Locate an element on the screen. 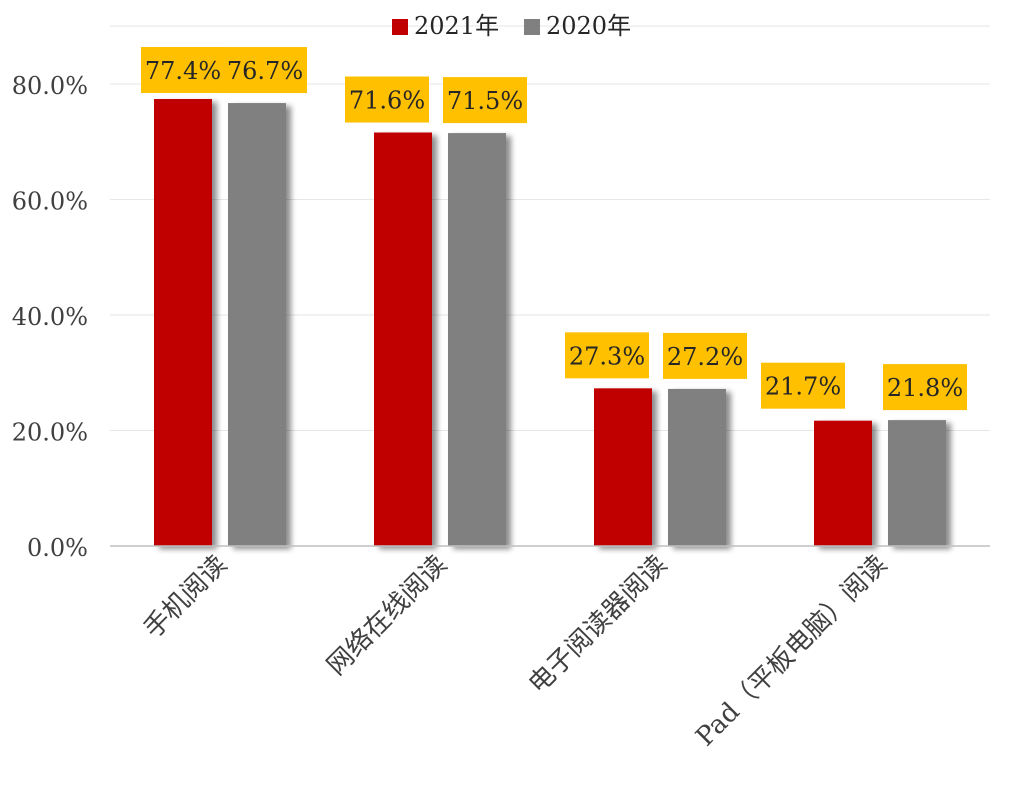 The width and height of the screenshot is (1013, 804). x-category-label: 网络在线阅读 is located at coordinates (387, 616).